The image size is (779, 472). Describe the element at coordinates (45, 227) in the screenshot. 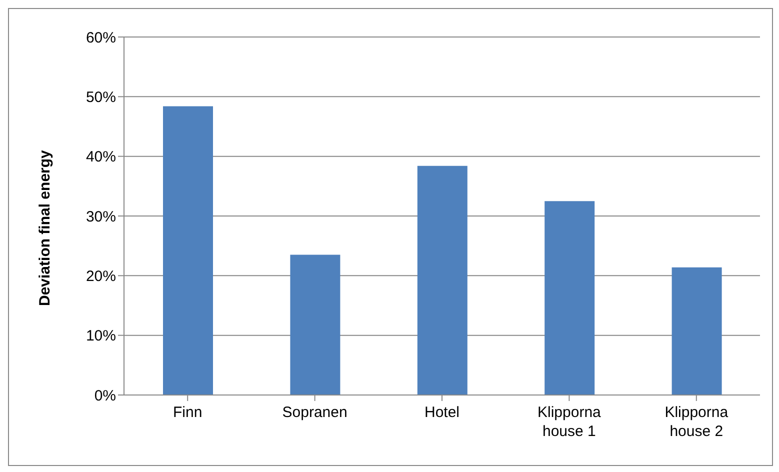

I see `y-axis-title: Deviation final energy` at that location.